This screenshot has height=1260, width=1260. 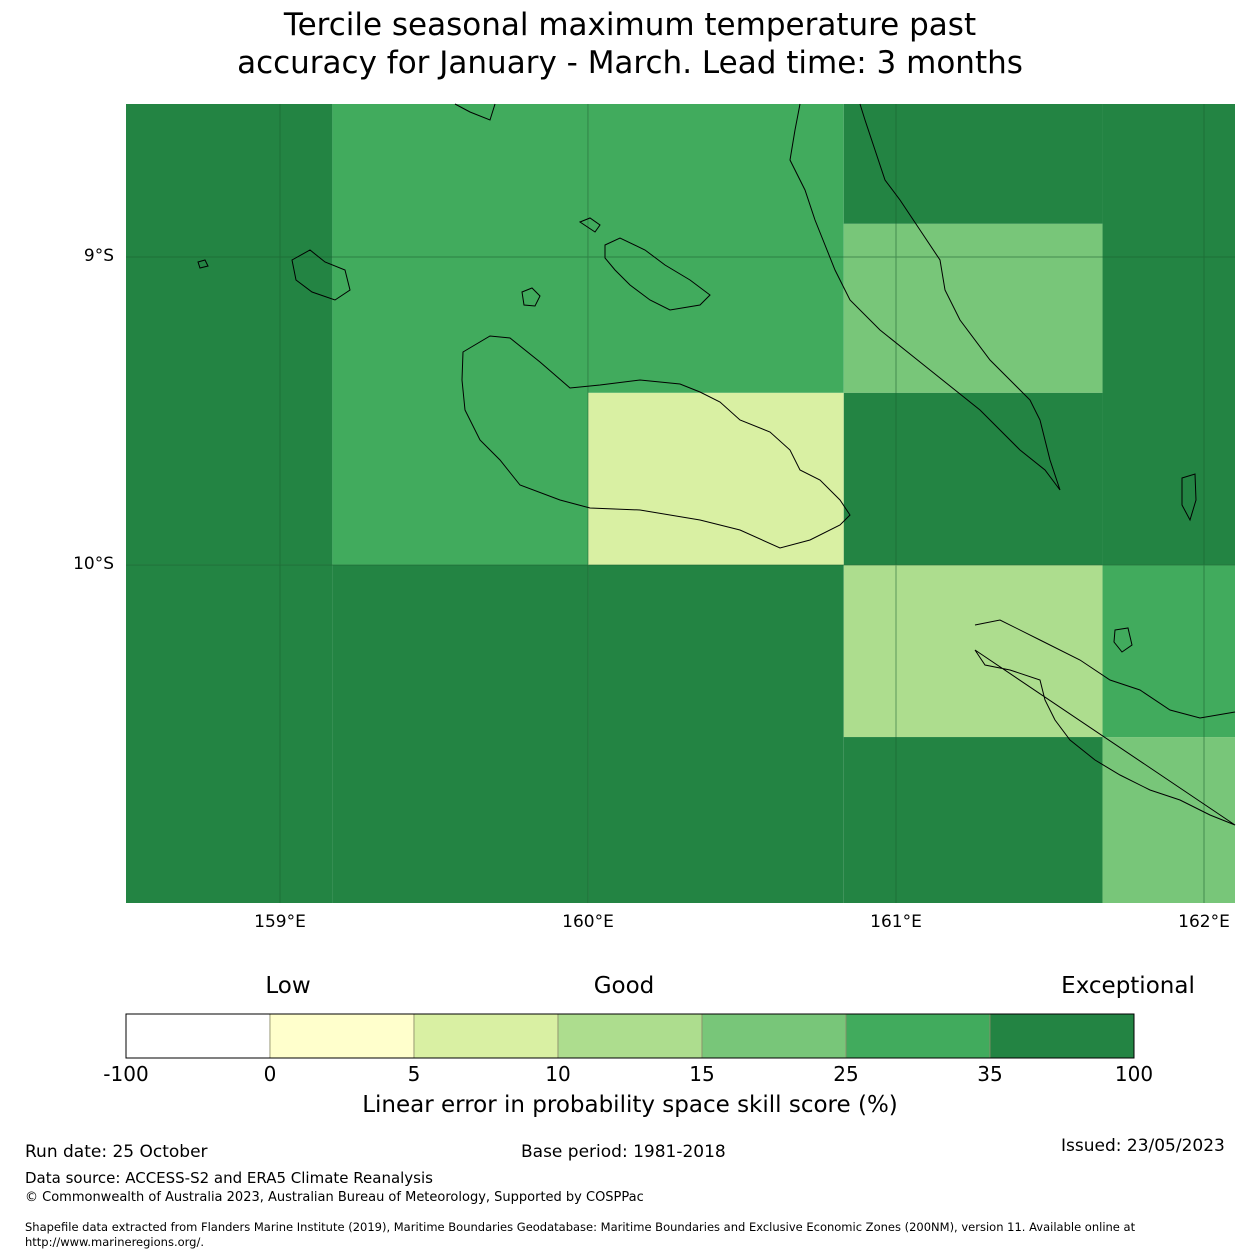 I want to click on shapefile-credit-line2: http://www.marineregions.org/., so click(x=114, y=1242).